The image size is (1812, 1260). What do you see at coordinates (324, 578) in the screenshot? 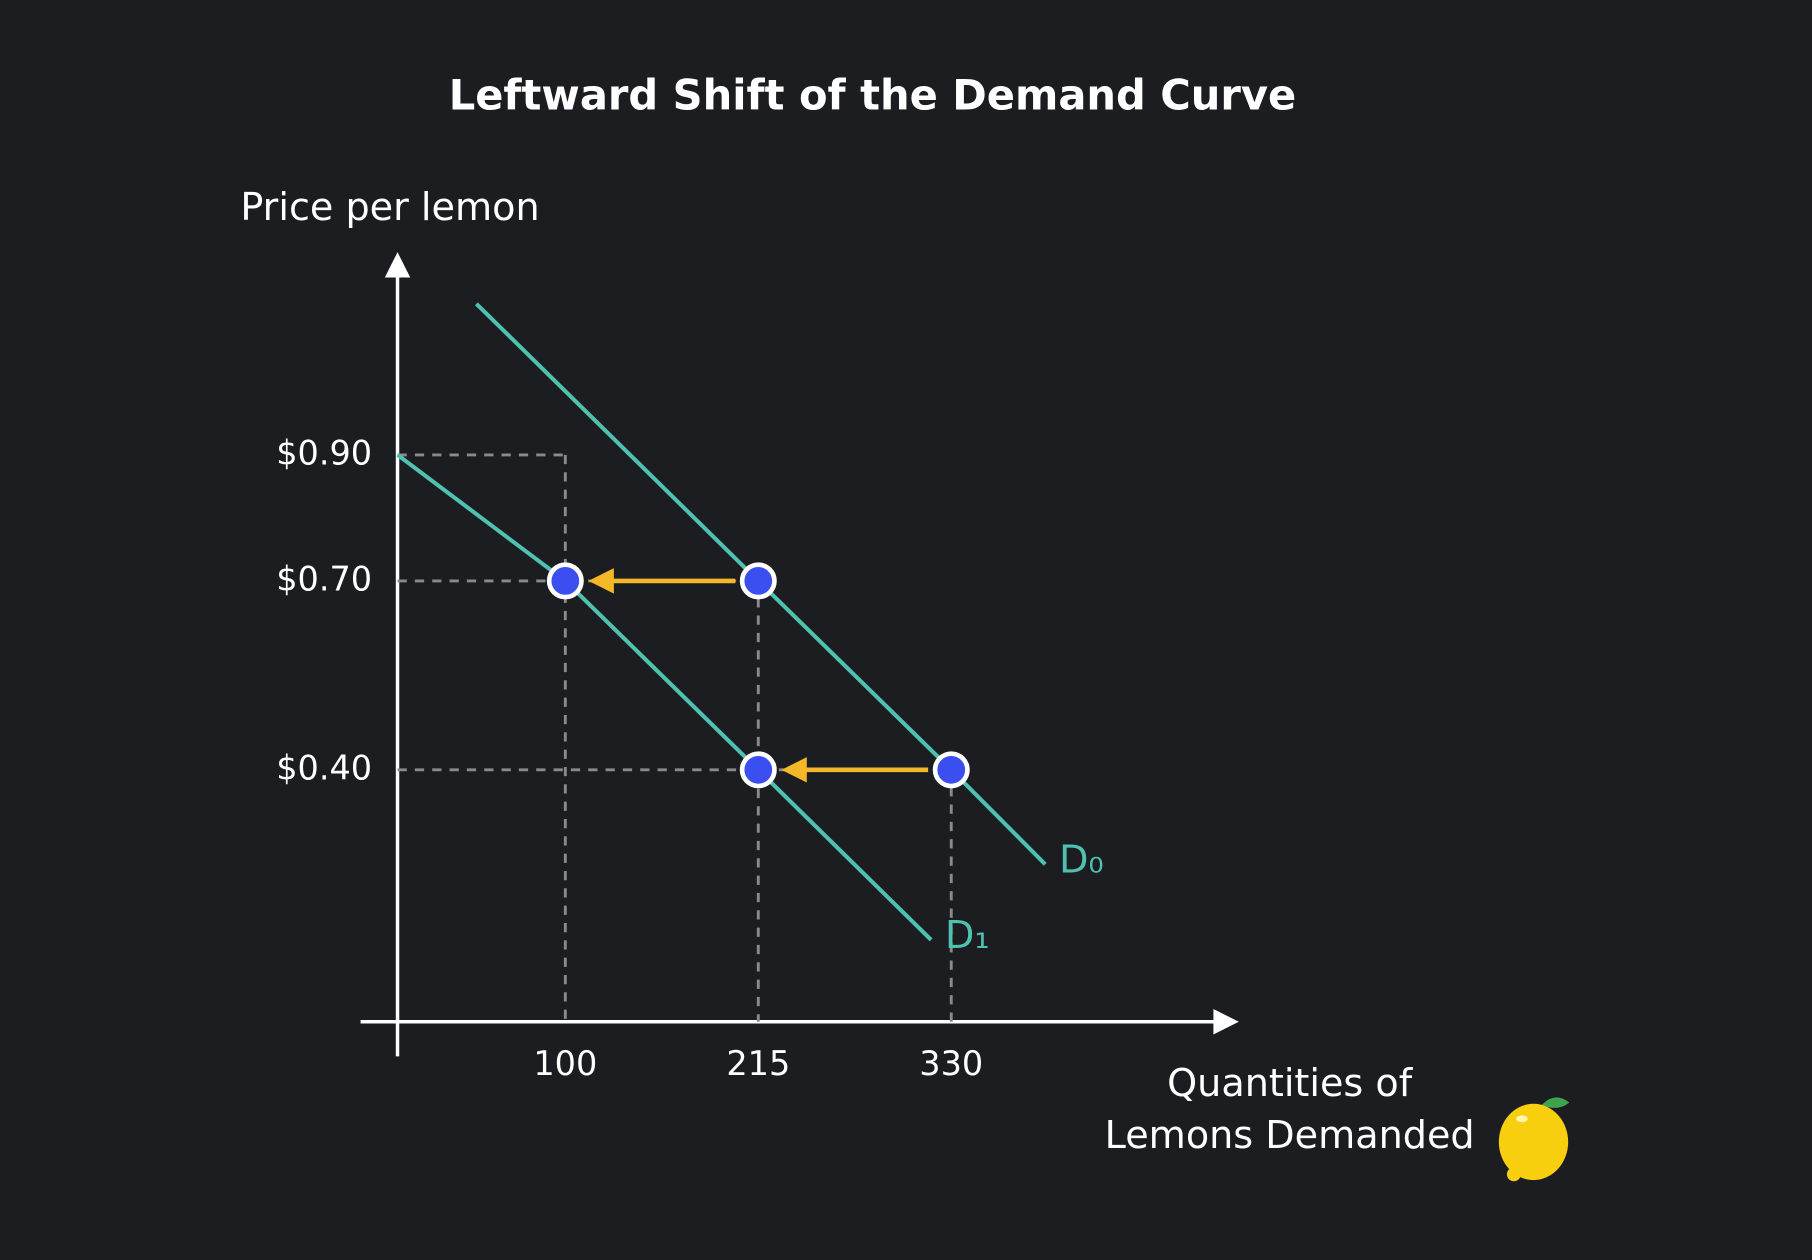
I see `y-tick-label: $0.70` at bounding box center [324, 578].